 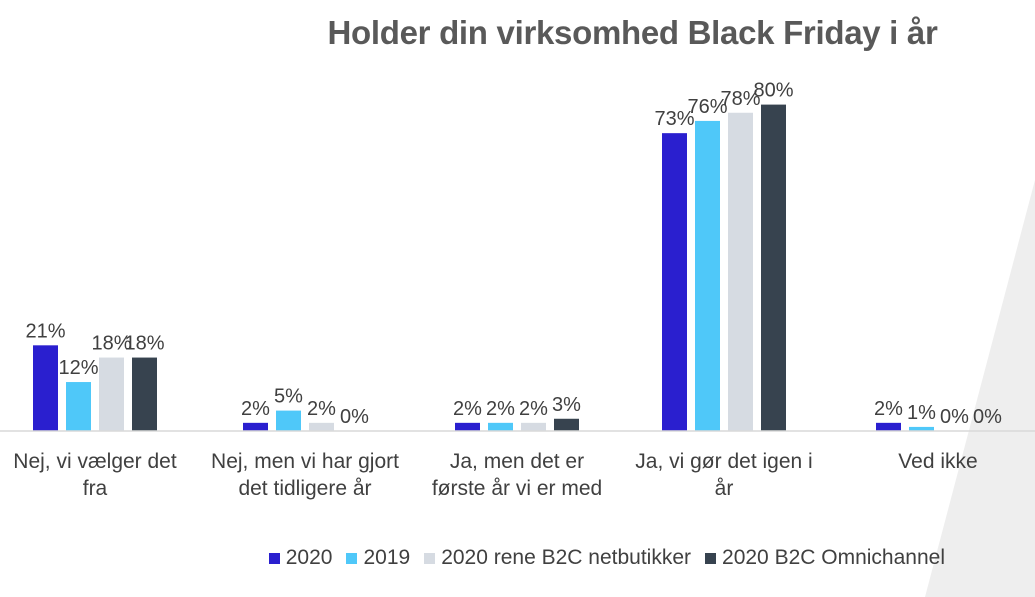 What do you see at coordinates (773, 91) in the screenshot?
I see `value-label-4-4: 80%` at bounding box center [773, 91].